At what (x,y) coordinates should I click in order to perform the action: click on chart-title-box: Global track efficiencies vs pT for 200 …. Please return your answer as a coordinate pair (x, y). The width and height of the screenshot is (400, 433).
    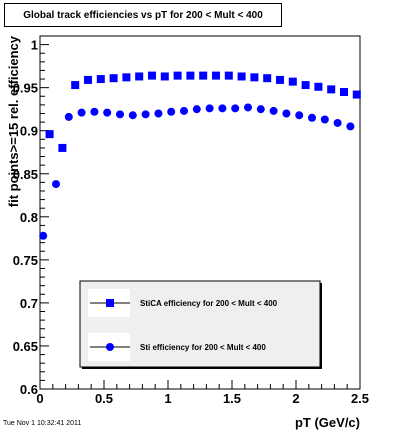
    Looking at the image, I should click on (143, 15).